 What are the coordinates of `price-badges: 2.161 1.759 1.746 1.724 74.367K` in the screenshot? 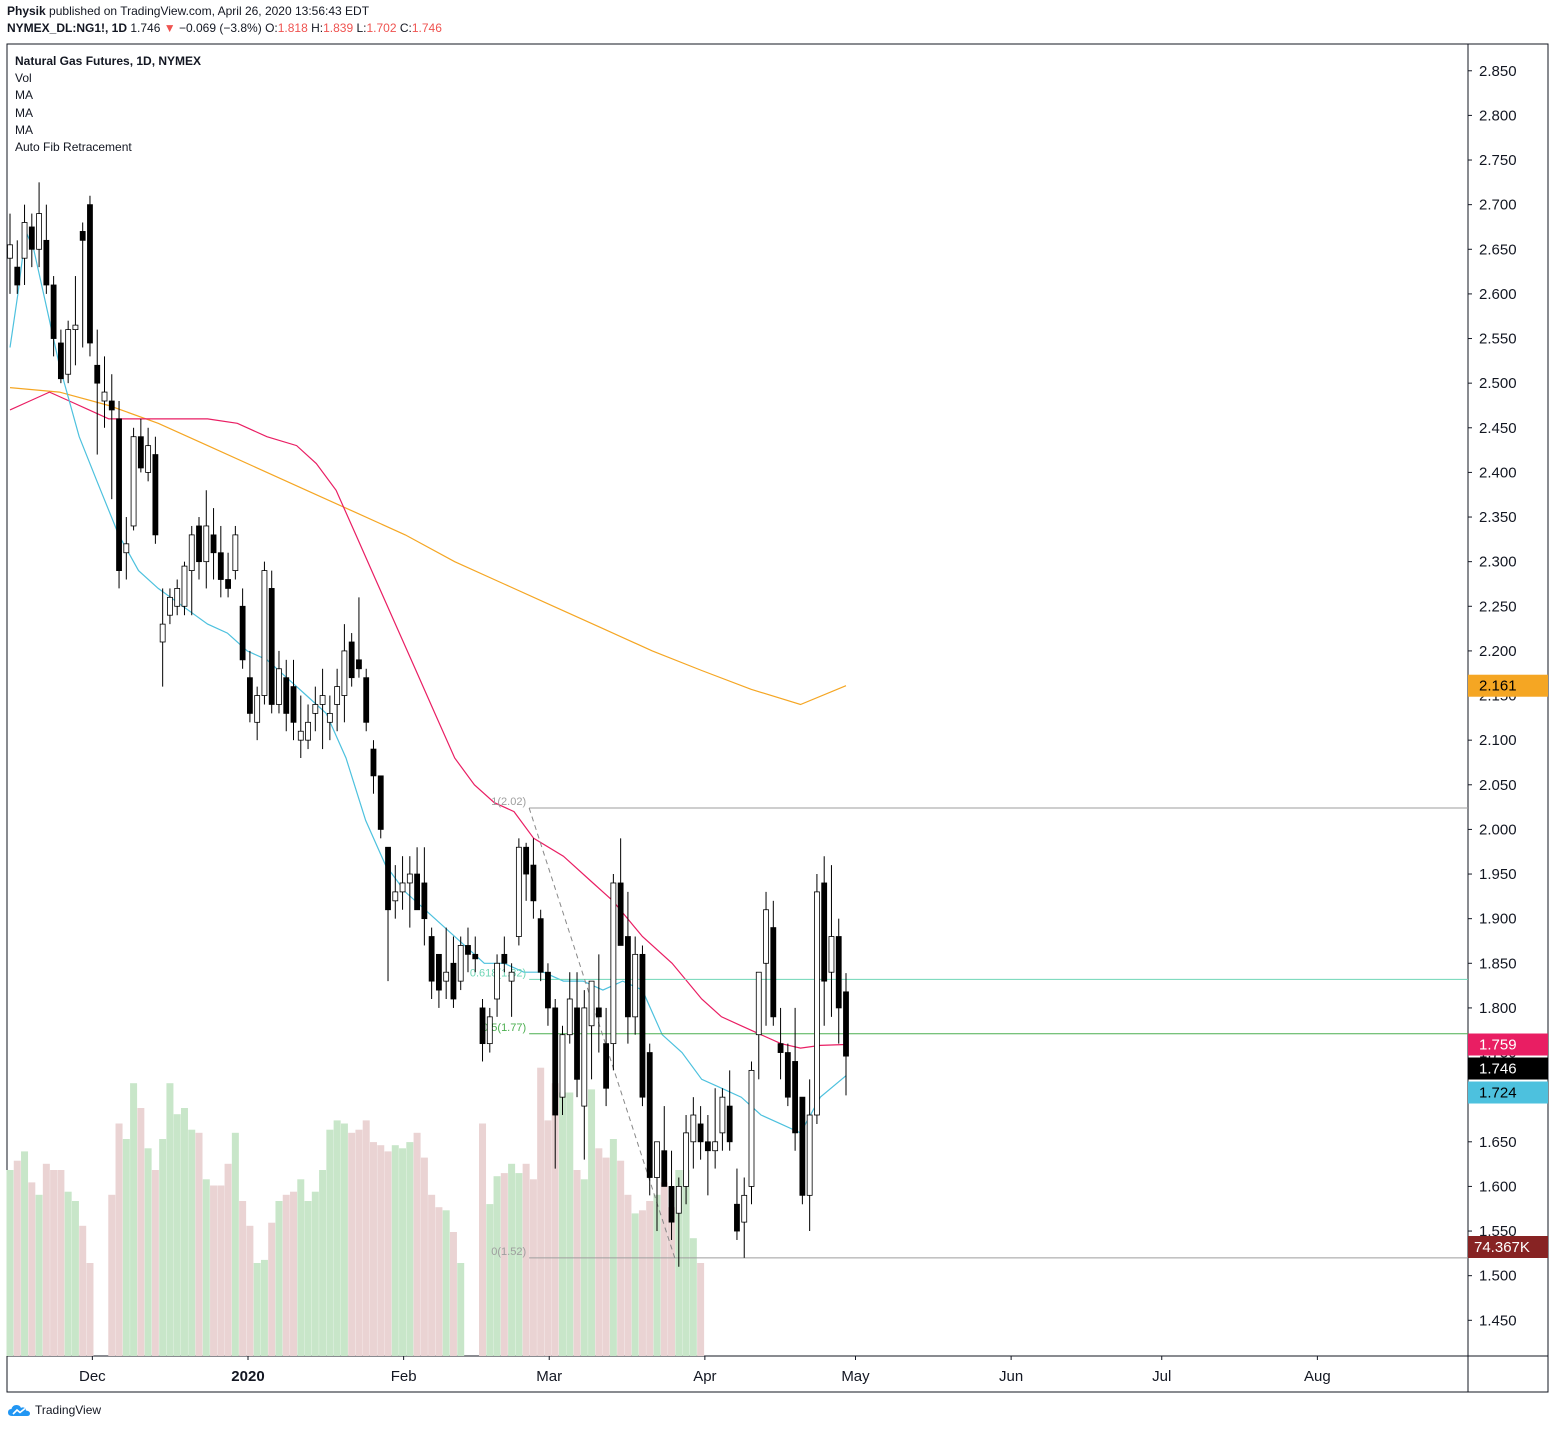 It's located at (1508, 966).